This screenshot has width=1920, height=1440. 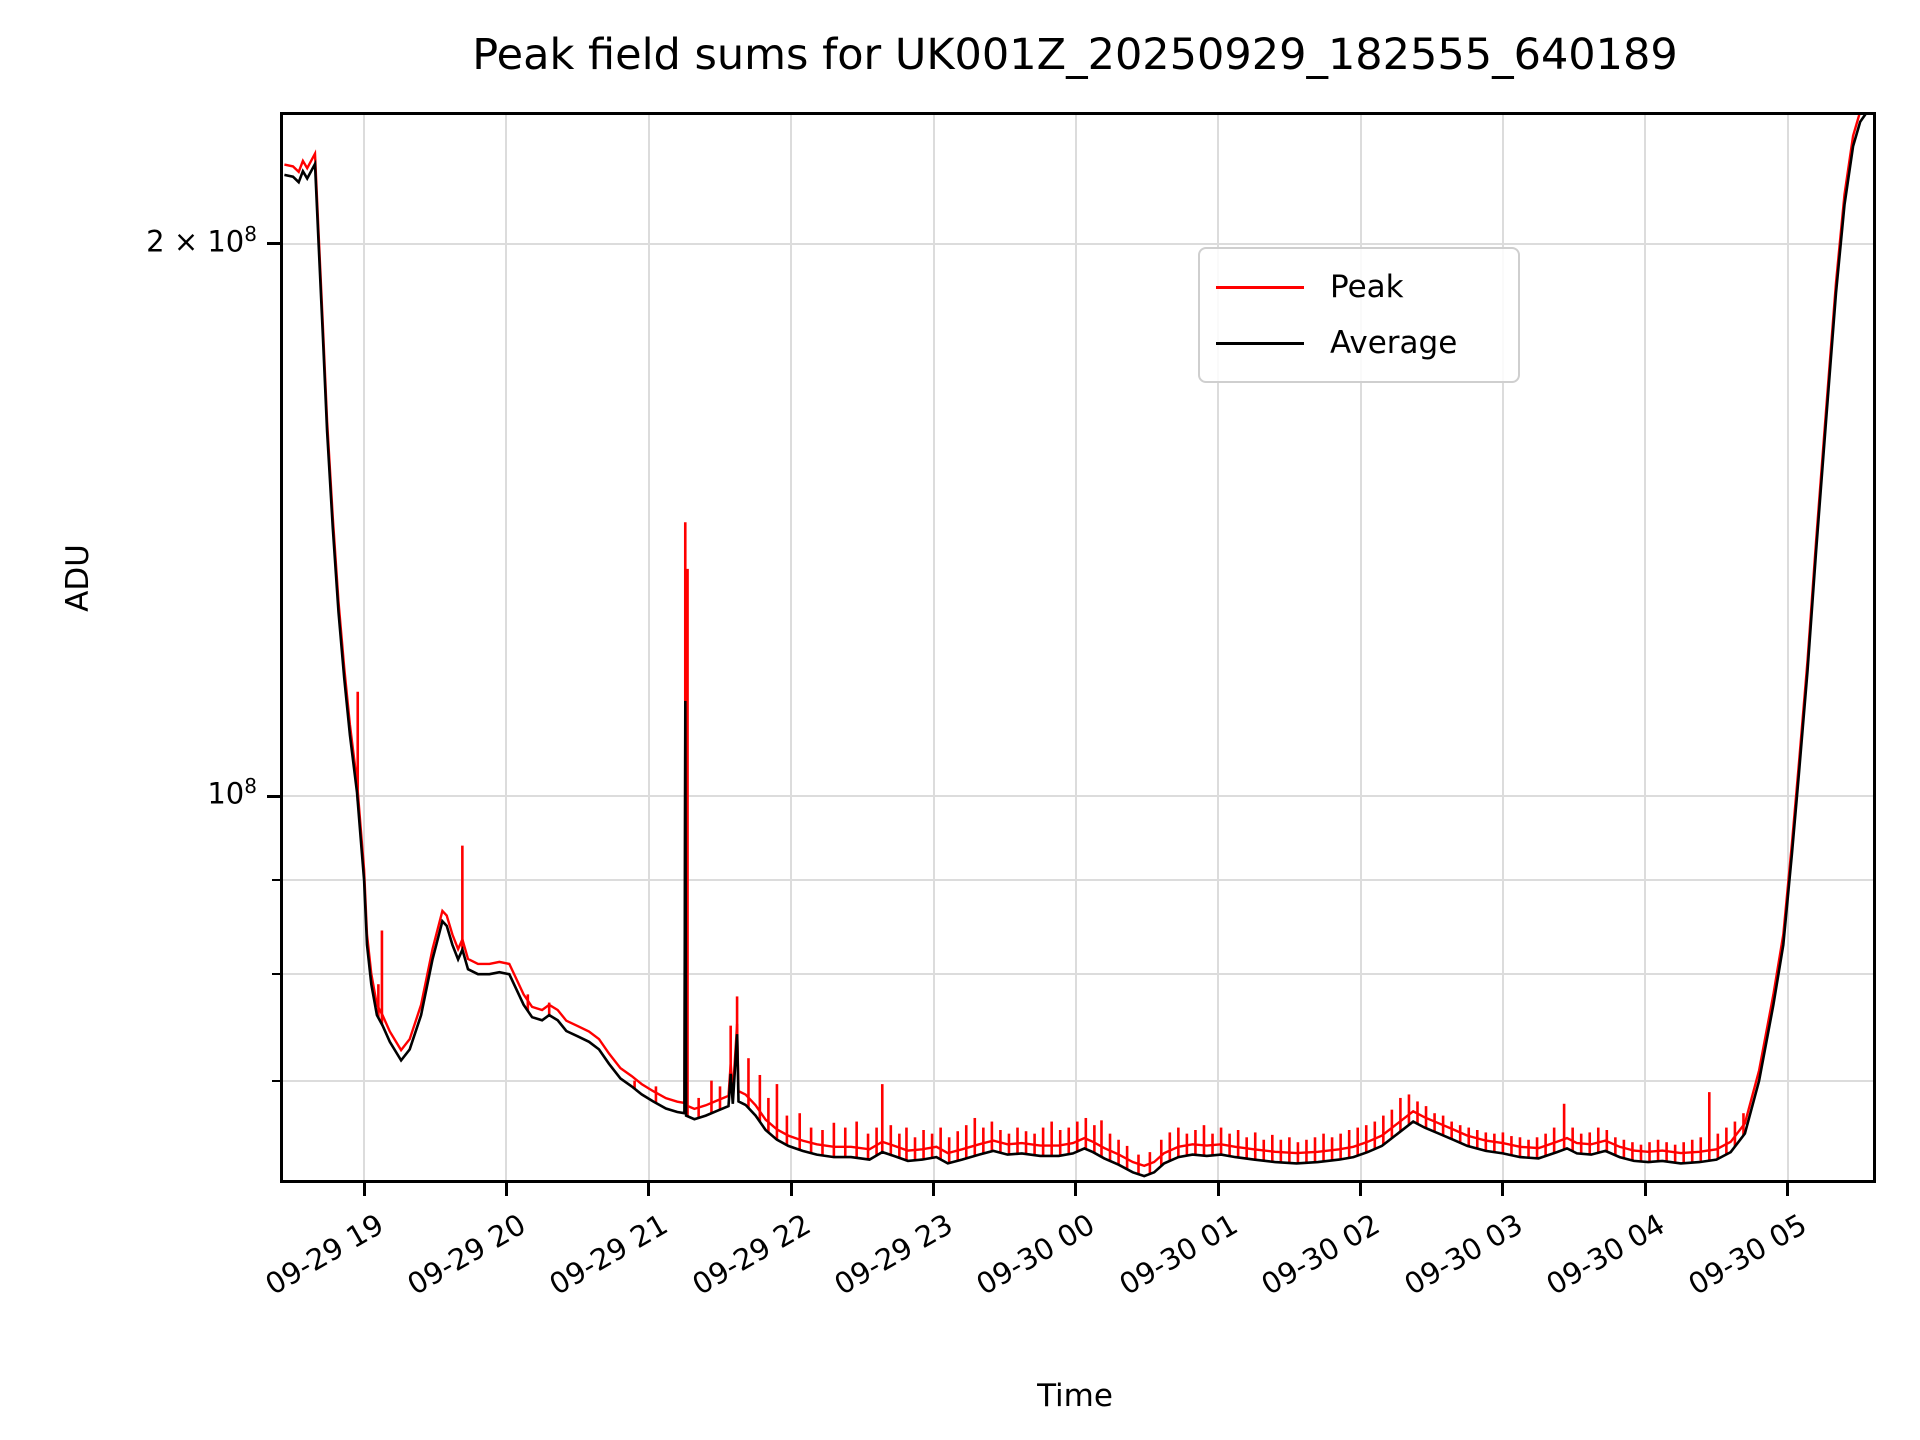 I want to click on x-tick-label: 09-29 23, so click(x=893, y=1254).